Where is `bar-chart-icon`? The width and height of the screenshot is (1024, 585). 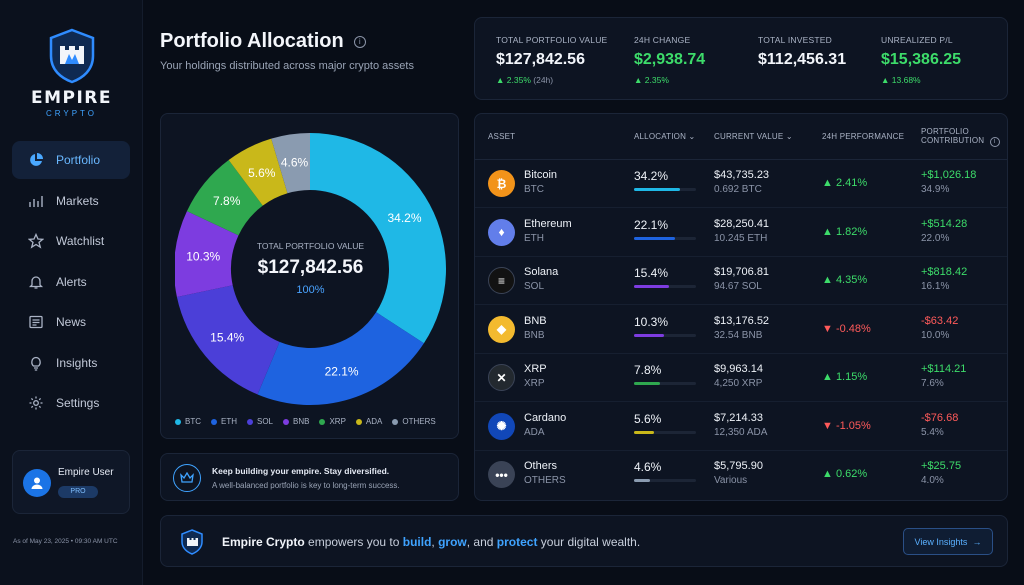 bar-chart-icon is located at coordinates (36, 201).